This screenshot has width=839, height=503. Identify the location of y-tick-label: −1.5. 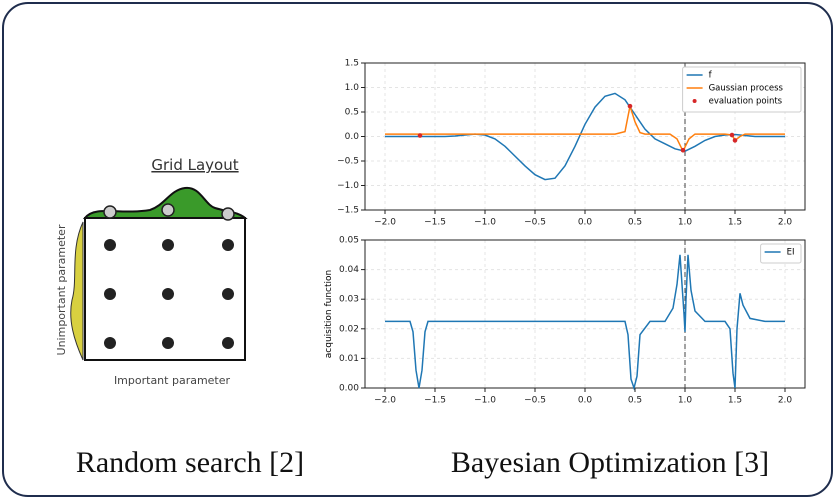
(348, 211).